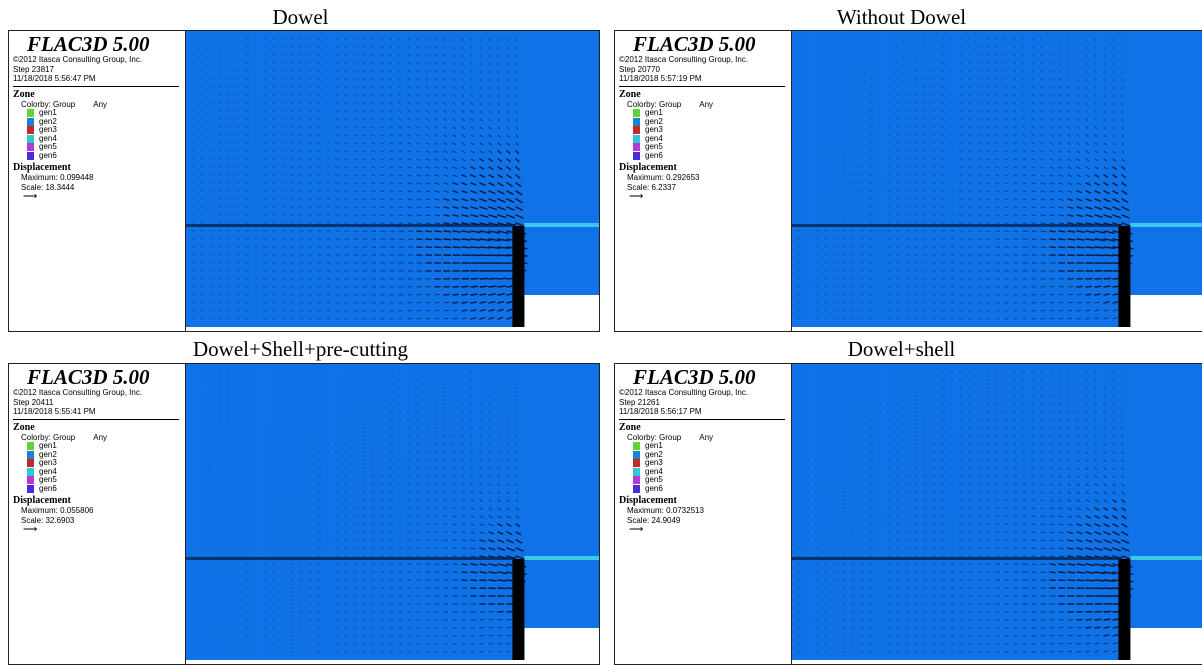 The height and width of the screenshot is (665, 1202). What do you see at coordinates (48, 187) in the screenshot?
I see `displacement-scale: Scale: 18.3444` at bounding box center [48, 187].